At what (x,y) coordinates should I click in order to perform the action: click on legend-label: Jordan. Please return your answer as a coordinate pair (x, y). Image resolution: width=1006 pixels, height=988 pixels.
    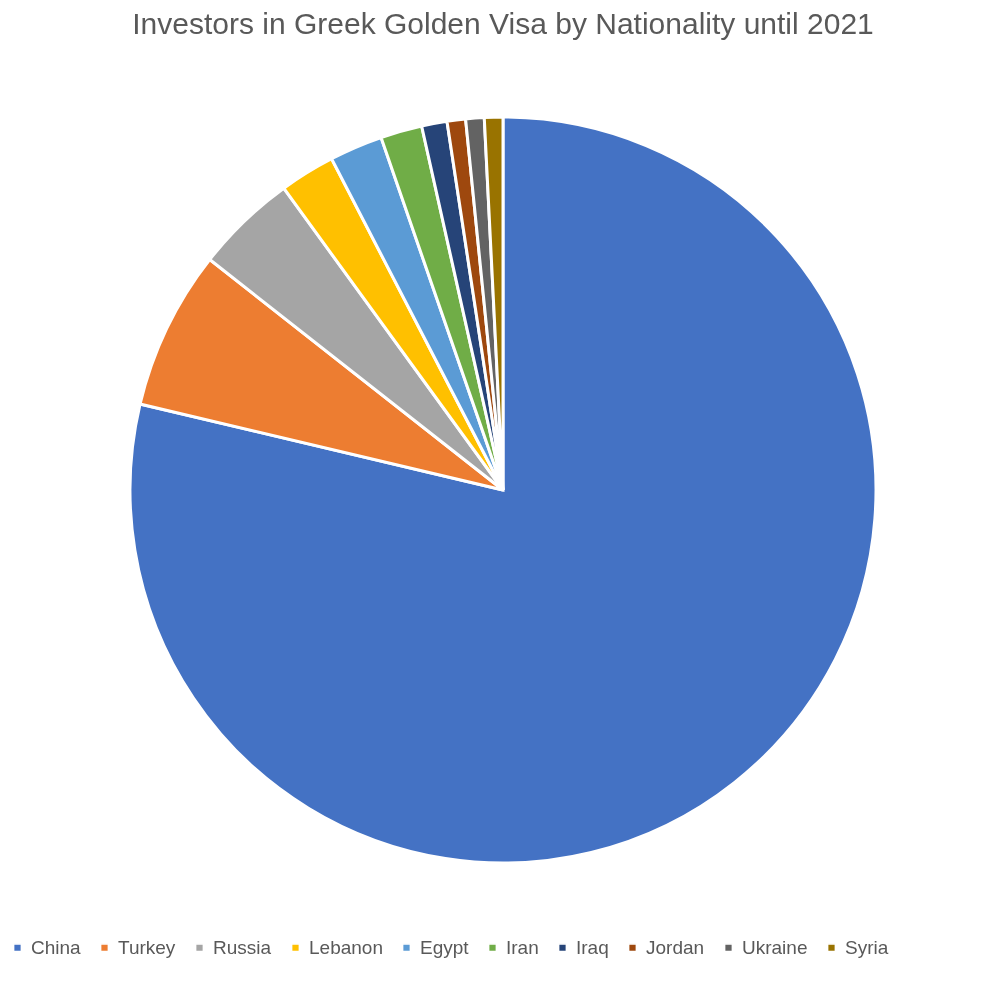
    Looking at the image, I should click on (675, 947).